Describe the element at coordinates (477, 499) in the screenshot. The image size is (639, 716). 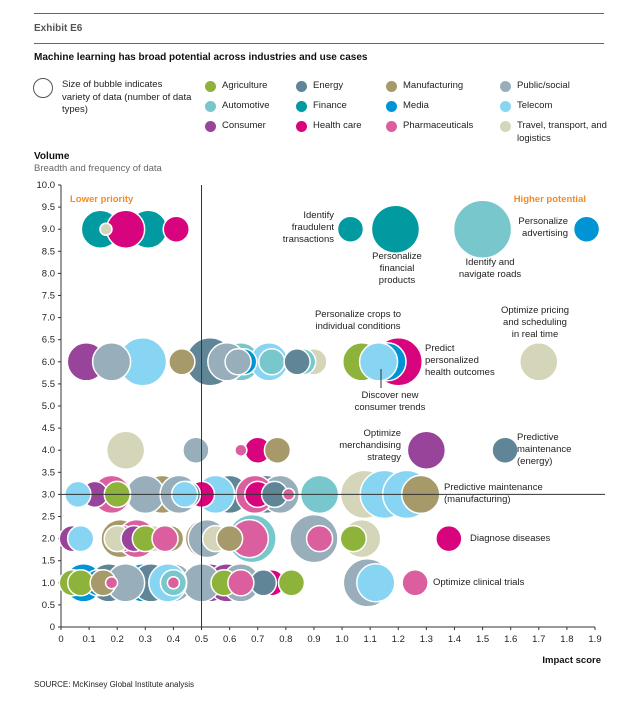
I see `annotation-line: (manufacturing)` at that location.